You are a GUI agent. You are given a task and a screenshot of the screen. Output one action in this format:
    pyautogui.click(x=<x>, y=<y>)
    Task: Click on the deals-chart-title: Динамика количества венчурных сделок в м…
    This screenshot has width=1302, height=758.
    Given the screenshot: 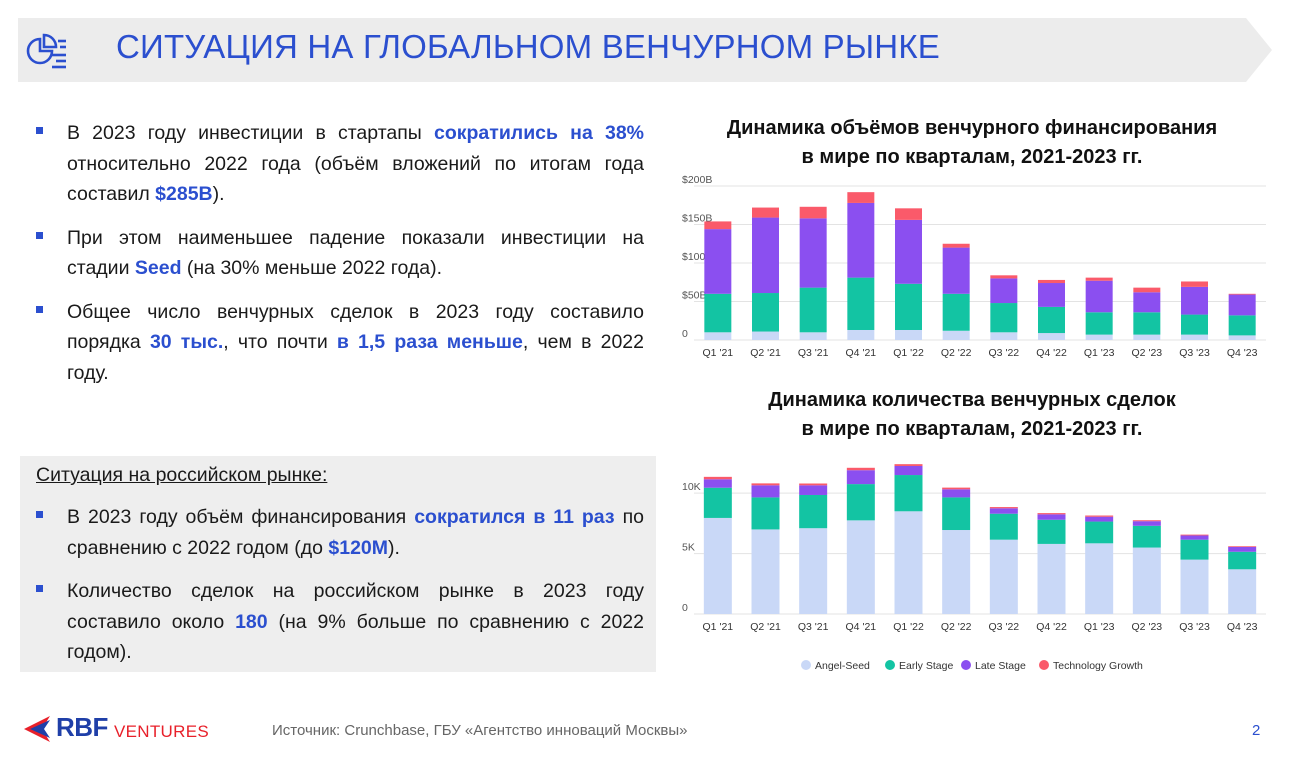 What is the action you would take?
    pyautogui.click(x=972, y=415)
    